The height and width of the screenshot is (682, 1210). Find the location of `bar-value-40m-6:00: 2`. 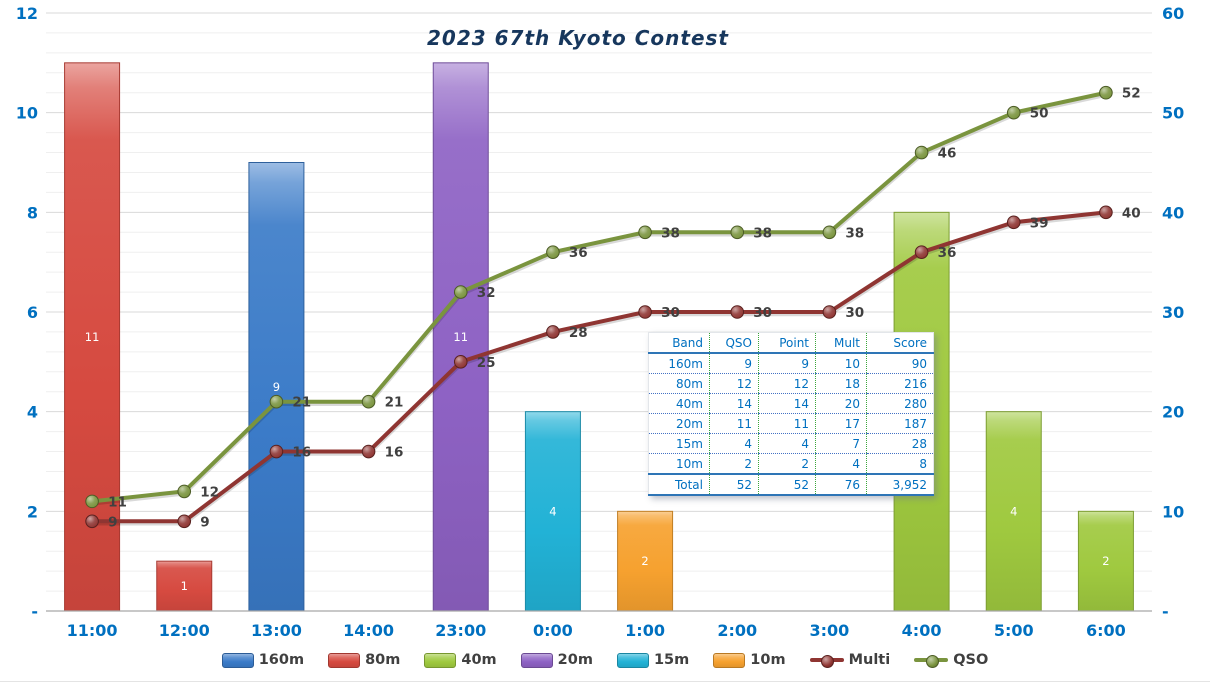

bar-value-40m-6:00: 2 is located at coordinates (1105, 561).